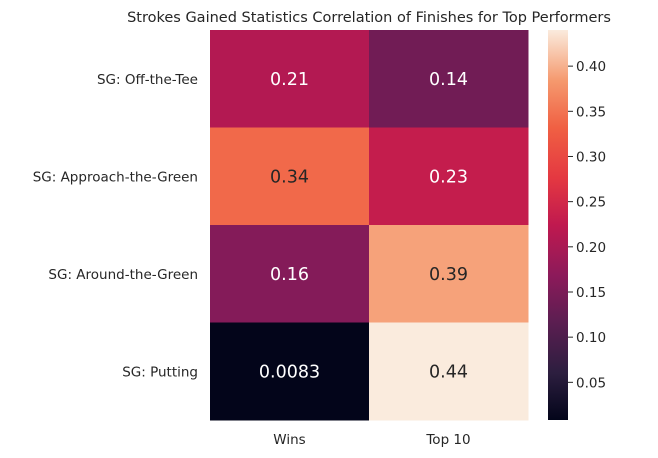  Describe the element at coordinates (147, 80) in the screenshot. I see `row-tick-label: SG: Off-the-Tee` at that location.